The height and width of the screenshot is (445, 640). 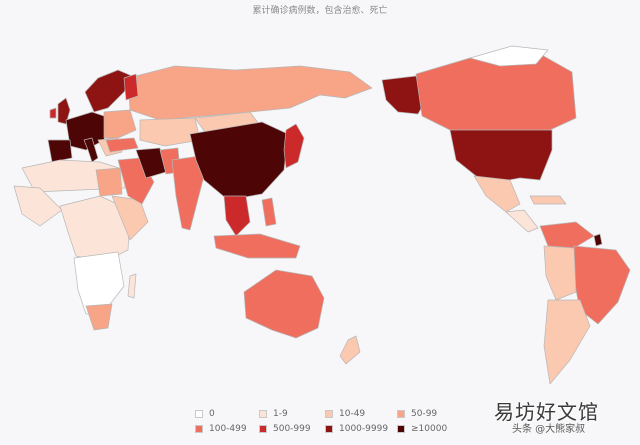 I want to click on region-new-zealand, so click(x=350, y=350).